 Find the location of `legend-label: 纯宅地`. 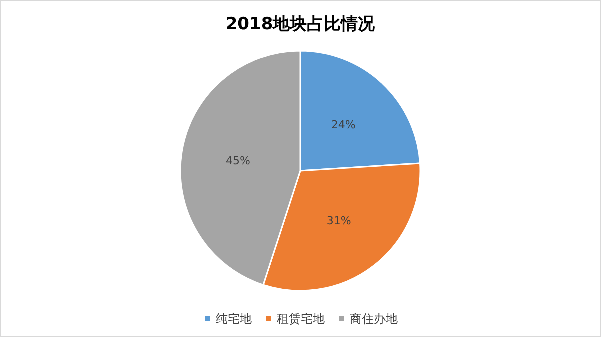

legend-label: 纯宅地 is located at coordinates (234, 319).